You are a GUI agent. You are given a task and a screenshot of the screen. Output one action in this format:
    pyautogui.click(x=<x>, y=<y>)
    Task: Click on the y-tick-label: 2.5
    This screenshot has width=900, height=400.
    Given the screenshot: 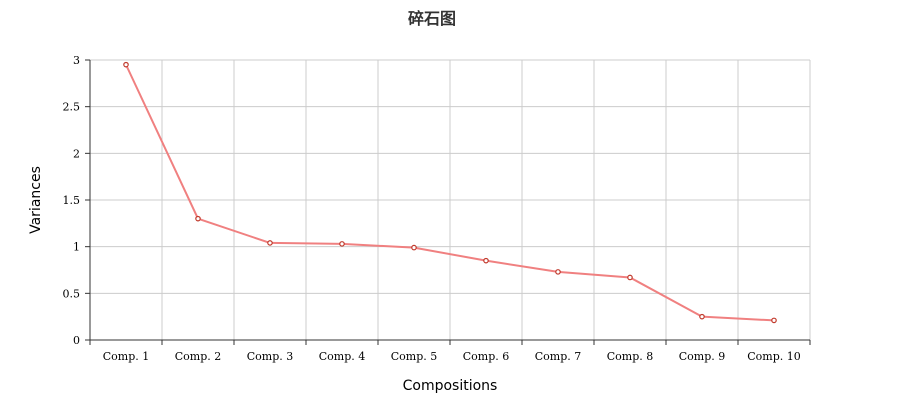 What is the action you would take?
    pyautogui.click(x=72, y=107)
    